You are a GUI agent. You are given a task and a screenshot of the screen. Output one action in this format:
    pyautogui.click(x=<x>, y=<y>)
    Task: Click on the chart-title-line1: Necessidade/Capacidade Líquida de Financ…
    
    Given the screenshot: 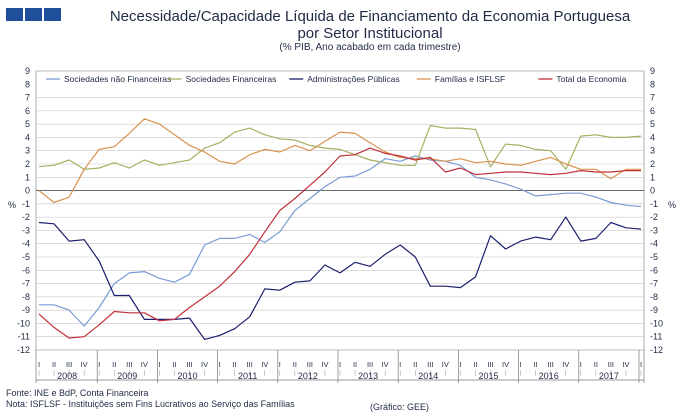 What is the action you would take?
    pyautogui.click(x=370, y=16)
    